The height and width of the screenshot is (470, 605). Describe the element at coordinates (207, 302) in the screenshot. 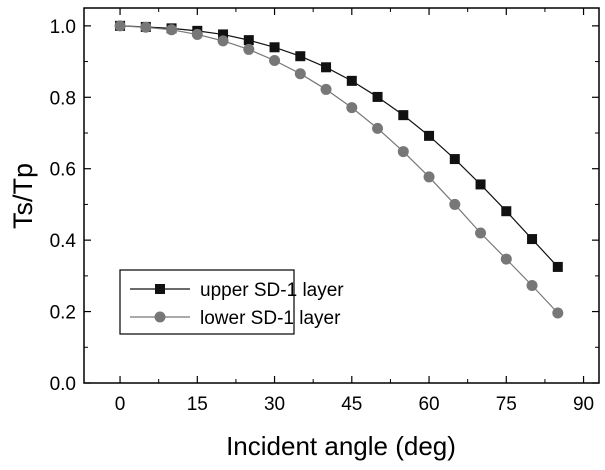

I see `legend-box` at that location.